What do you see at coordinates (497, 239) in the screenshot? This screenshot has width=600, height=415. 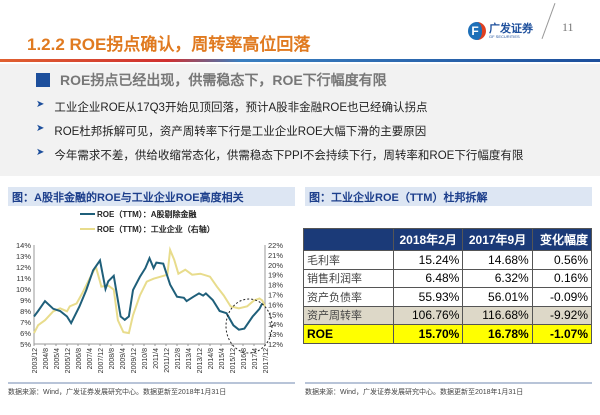 I see `column-header: 2017年9月` at bounding box center [497, 239].